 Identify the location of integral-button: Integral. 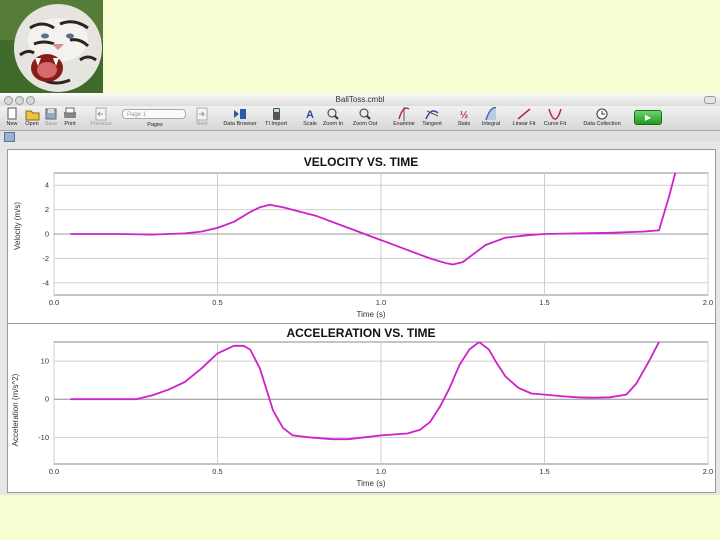
(491, 117).